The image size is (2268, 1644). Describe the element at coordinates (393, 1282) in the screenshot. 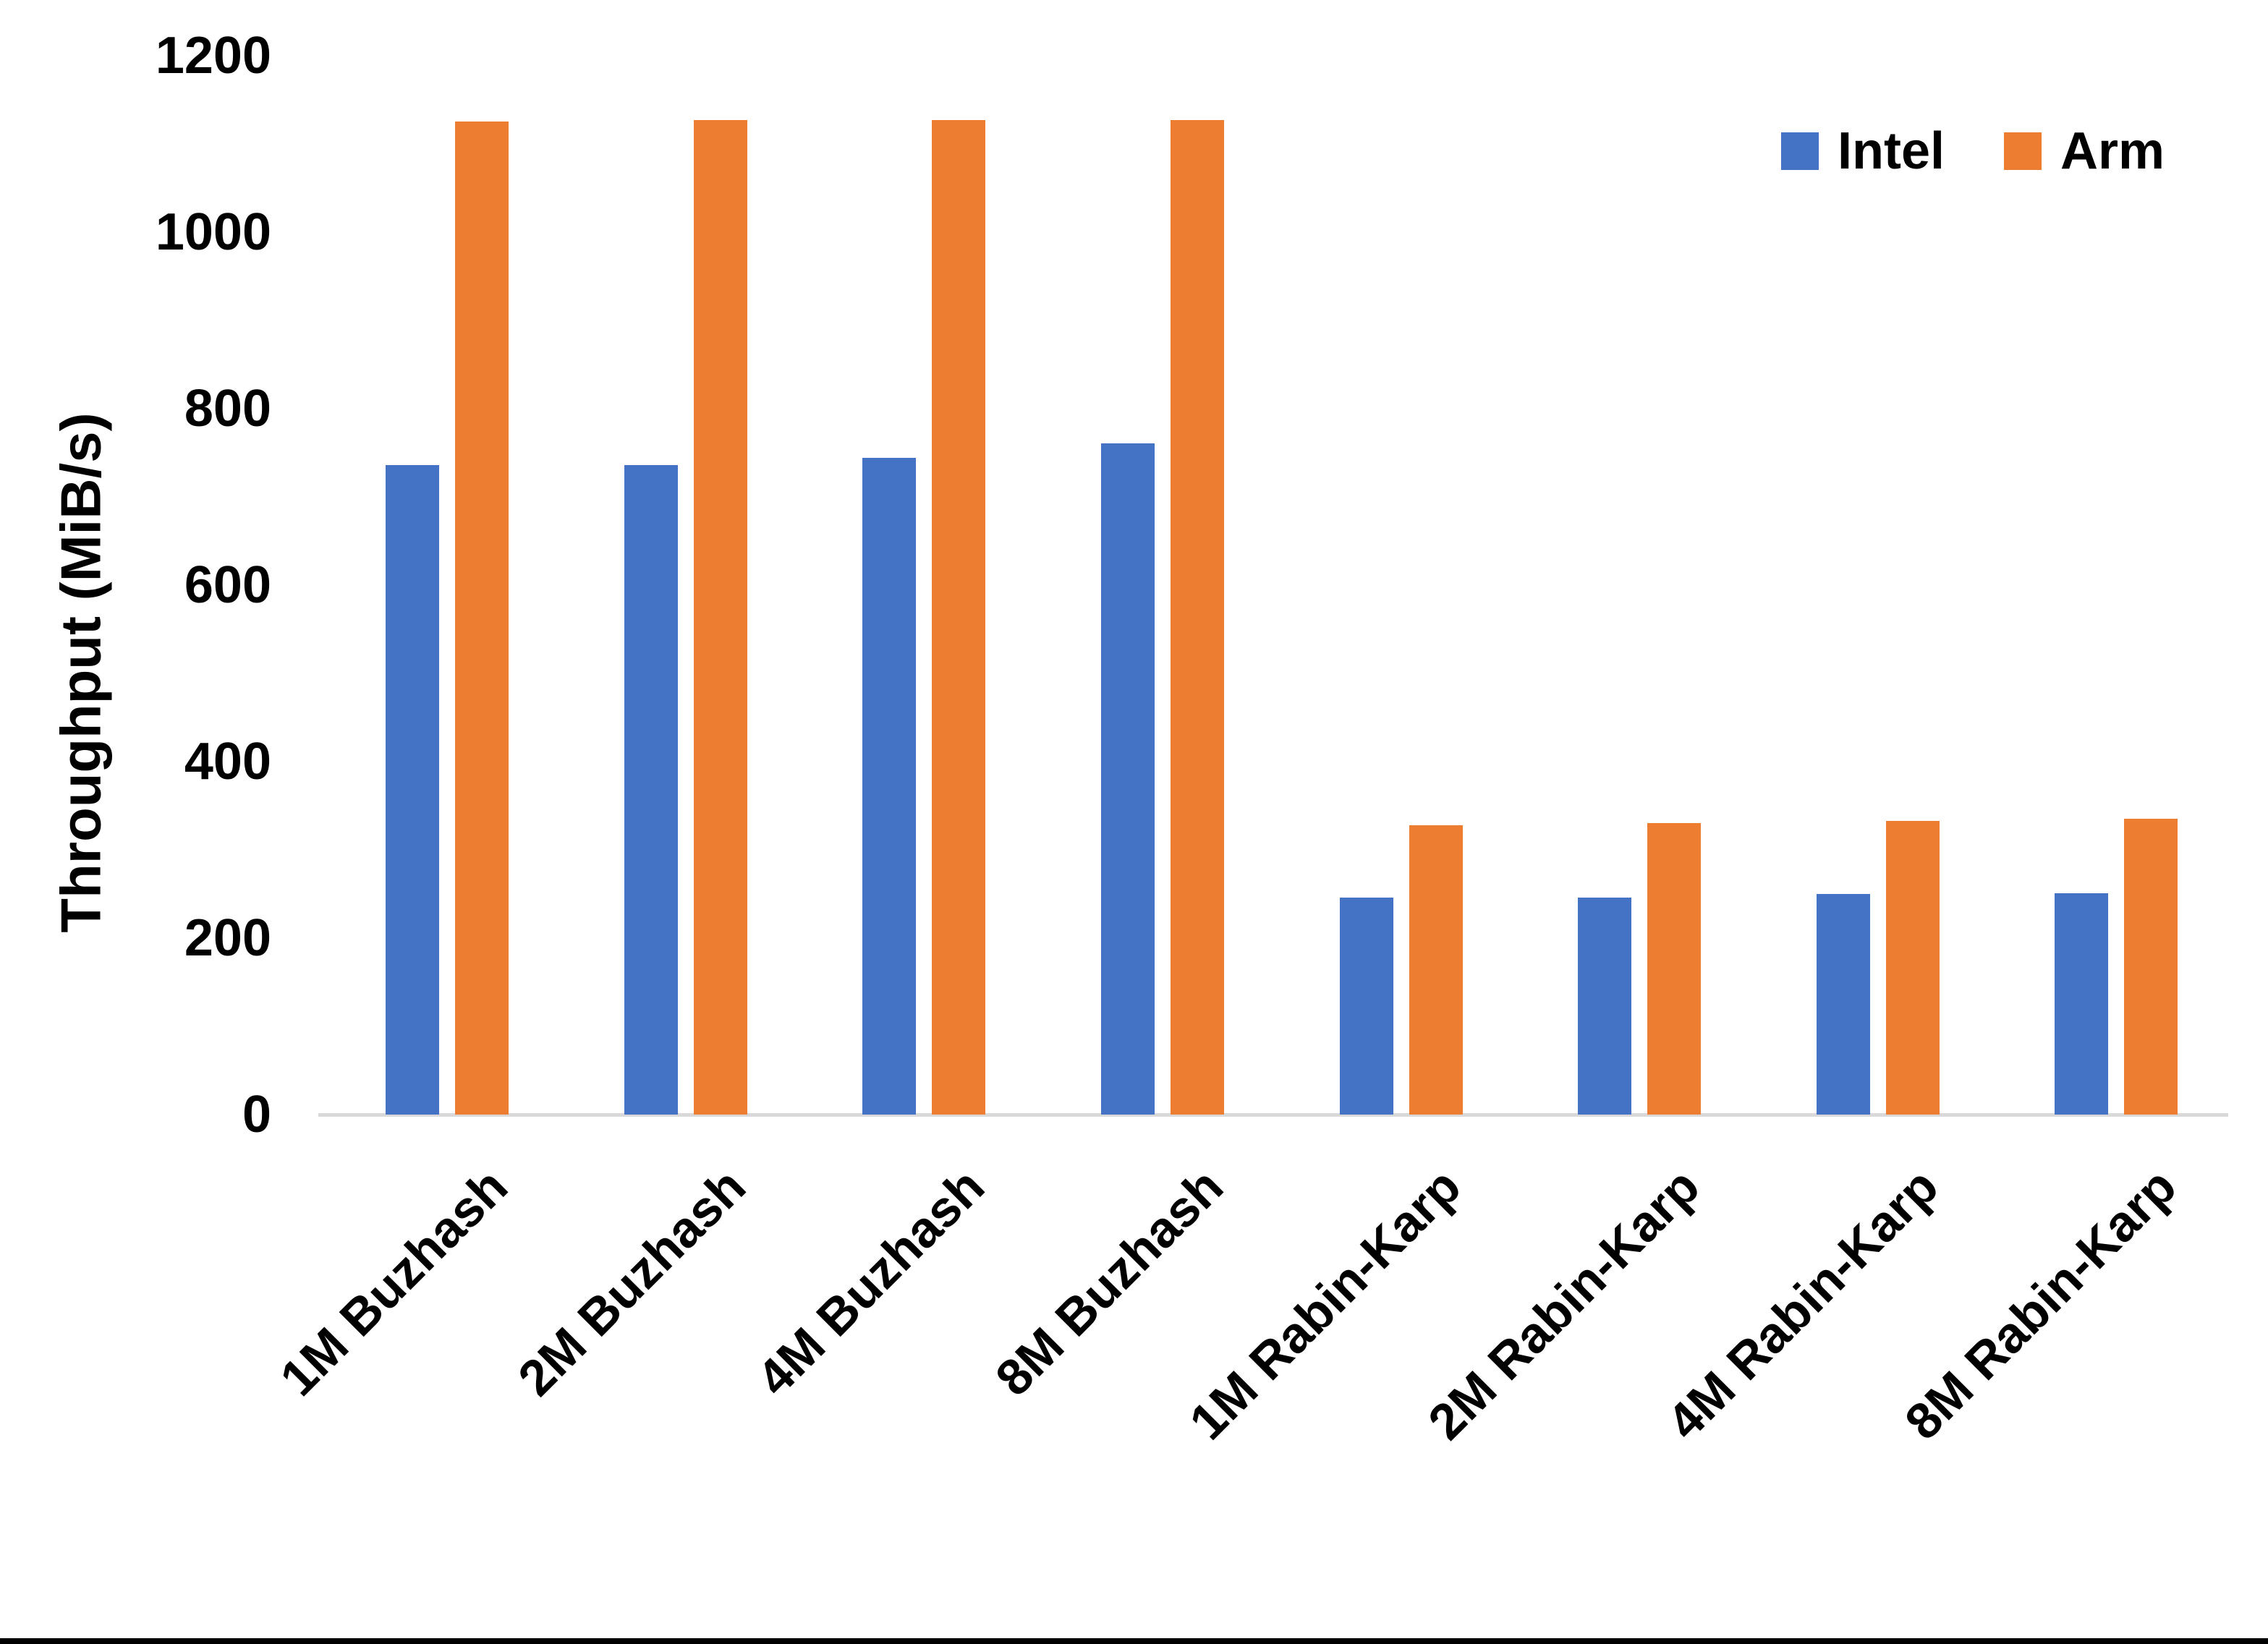

I see `x-category-label: 1M Buzhash` at that location.